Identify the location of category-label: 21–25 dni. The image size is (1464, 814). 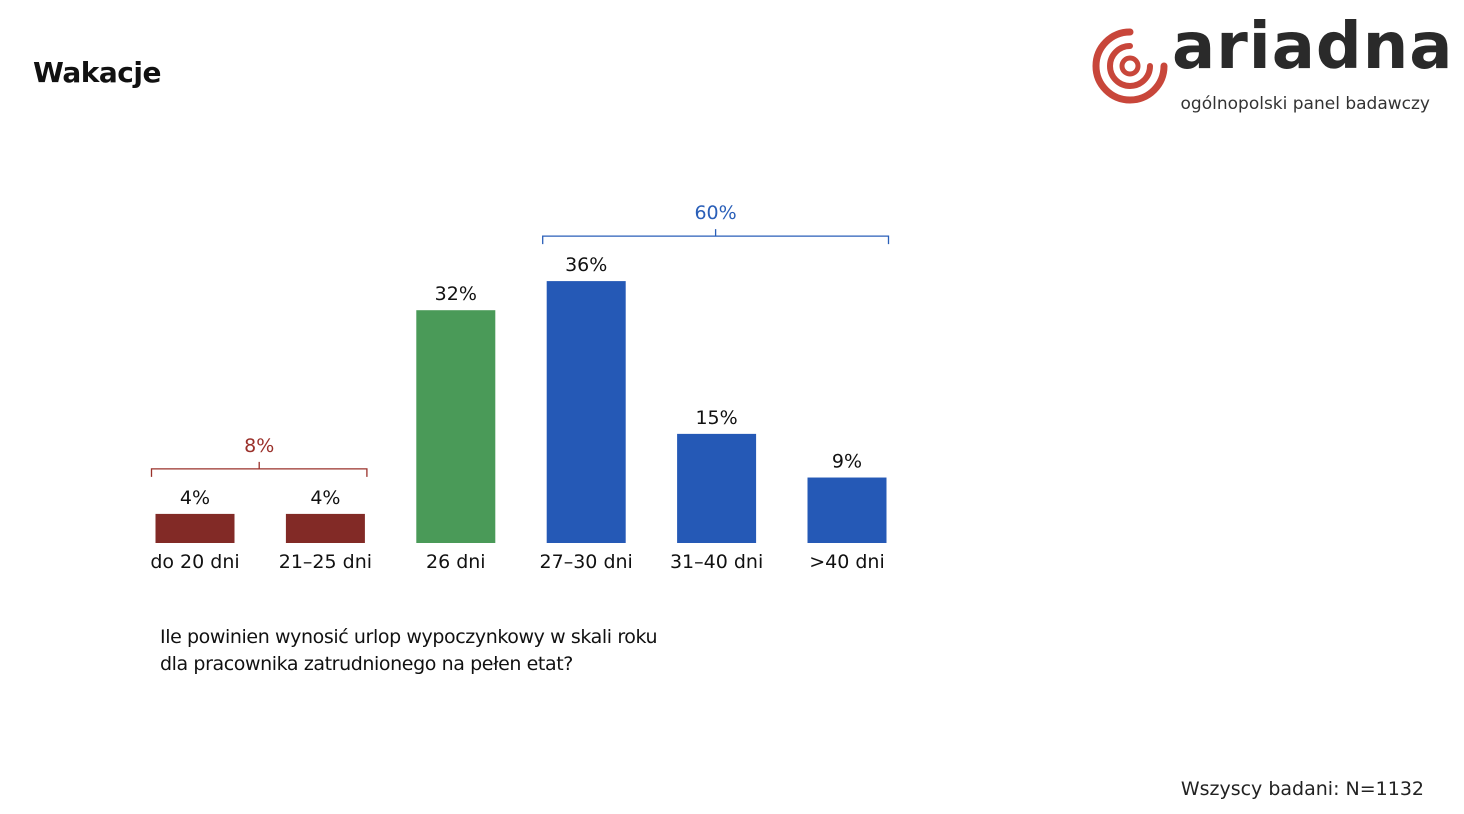
(325, 562).